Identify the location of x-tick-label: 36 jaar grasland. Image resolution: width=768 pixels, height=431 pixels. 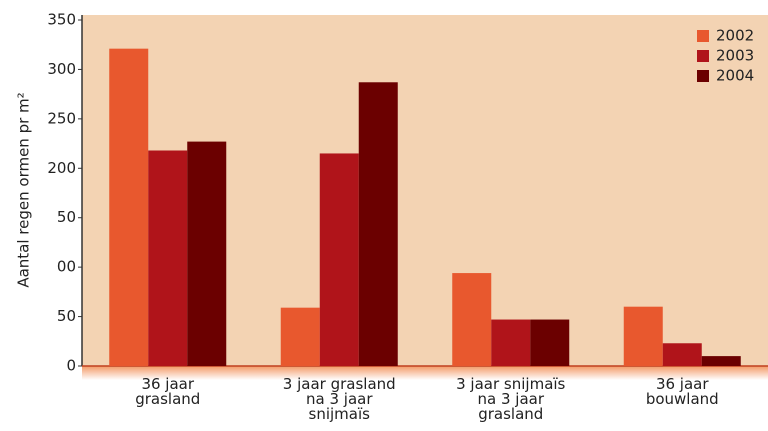
(167, 391).